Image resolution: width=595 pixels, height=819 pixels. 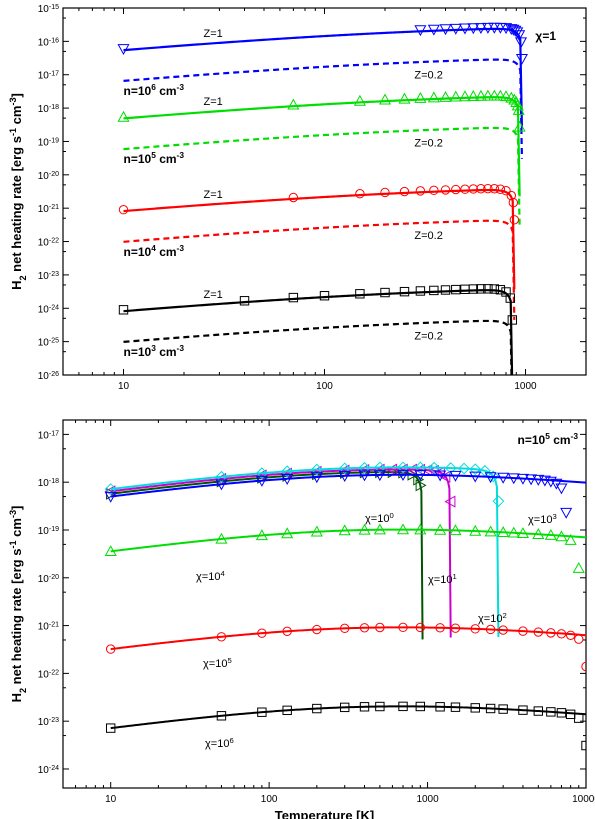 What do you see at coordinates (219, 743) in the screenshot?
I see `series-label: χ=106` at bounding box center [219, 743].